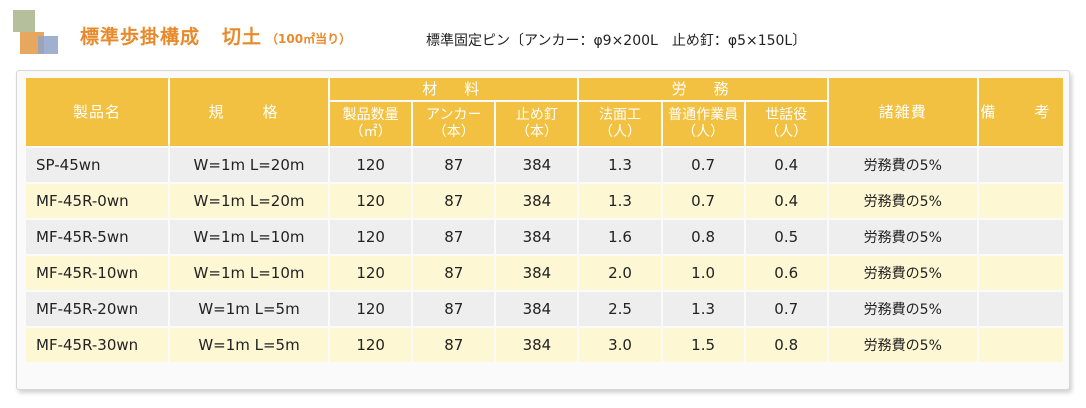  What do you see at coordinates (48, 45) in the screenshot?
I see `logo-square-blue` at bounding box center [48, 45].